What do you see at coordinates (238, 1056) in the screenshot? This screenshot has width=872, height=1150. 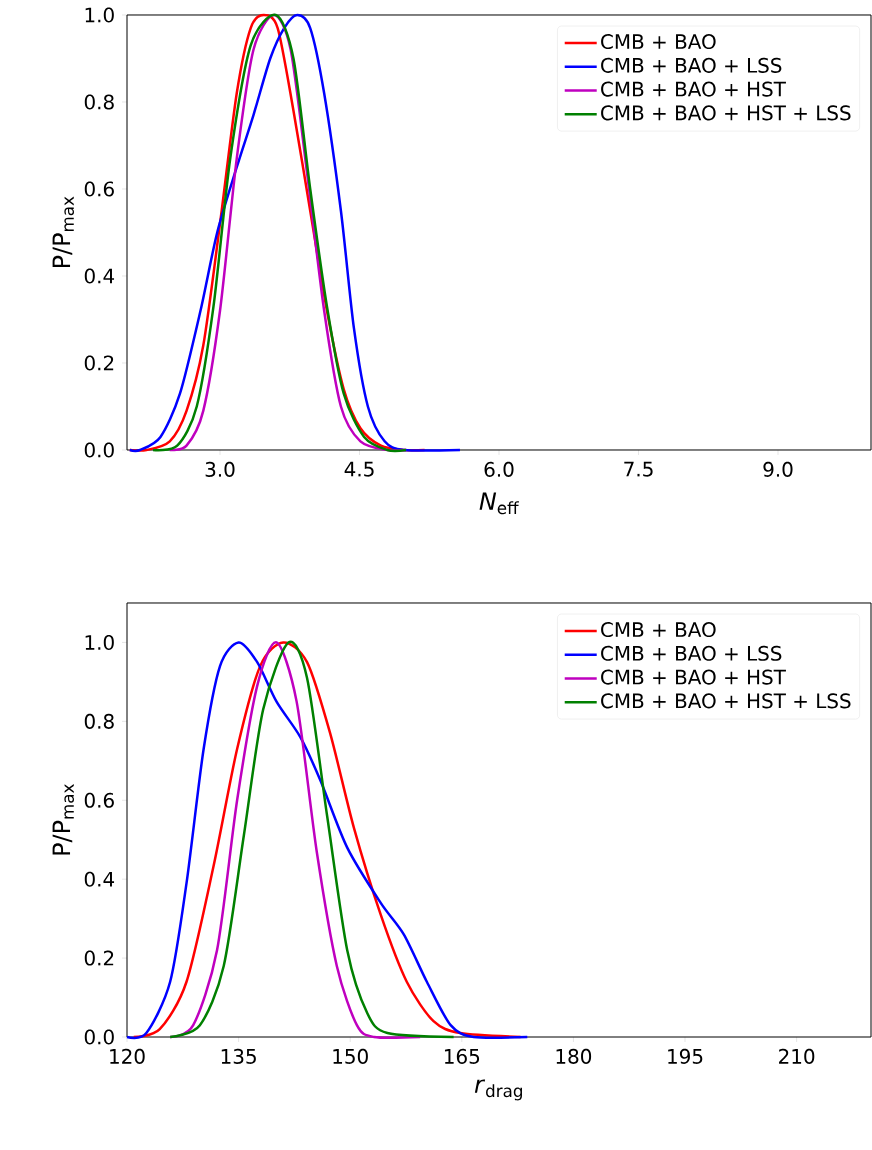 I see `x-tick-label: 135` at bounding box center [238, 1056].